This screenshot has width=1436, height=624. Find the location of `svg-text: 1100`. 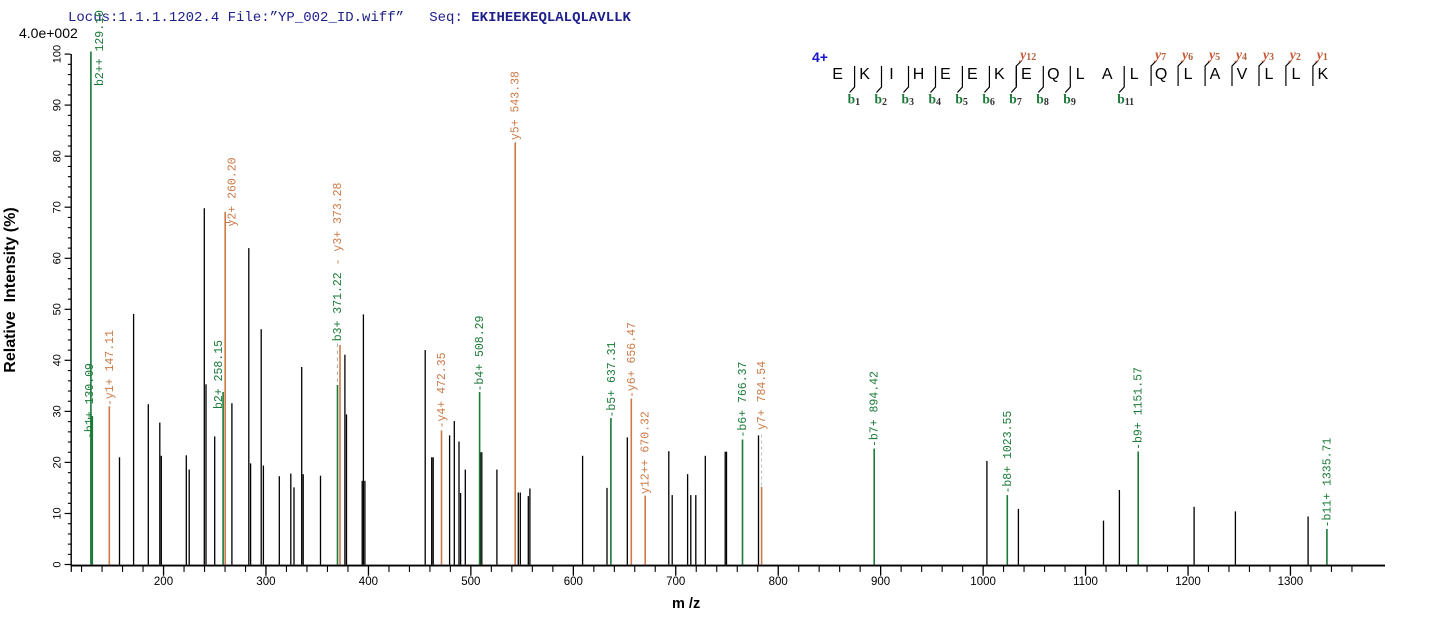

svg-text: 1100 is located at coordinates (1085, 582).